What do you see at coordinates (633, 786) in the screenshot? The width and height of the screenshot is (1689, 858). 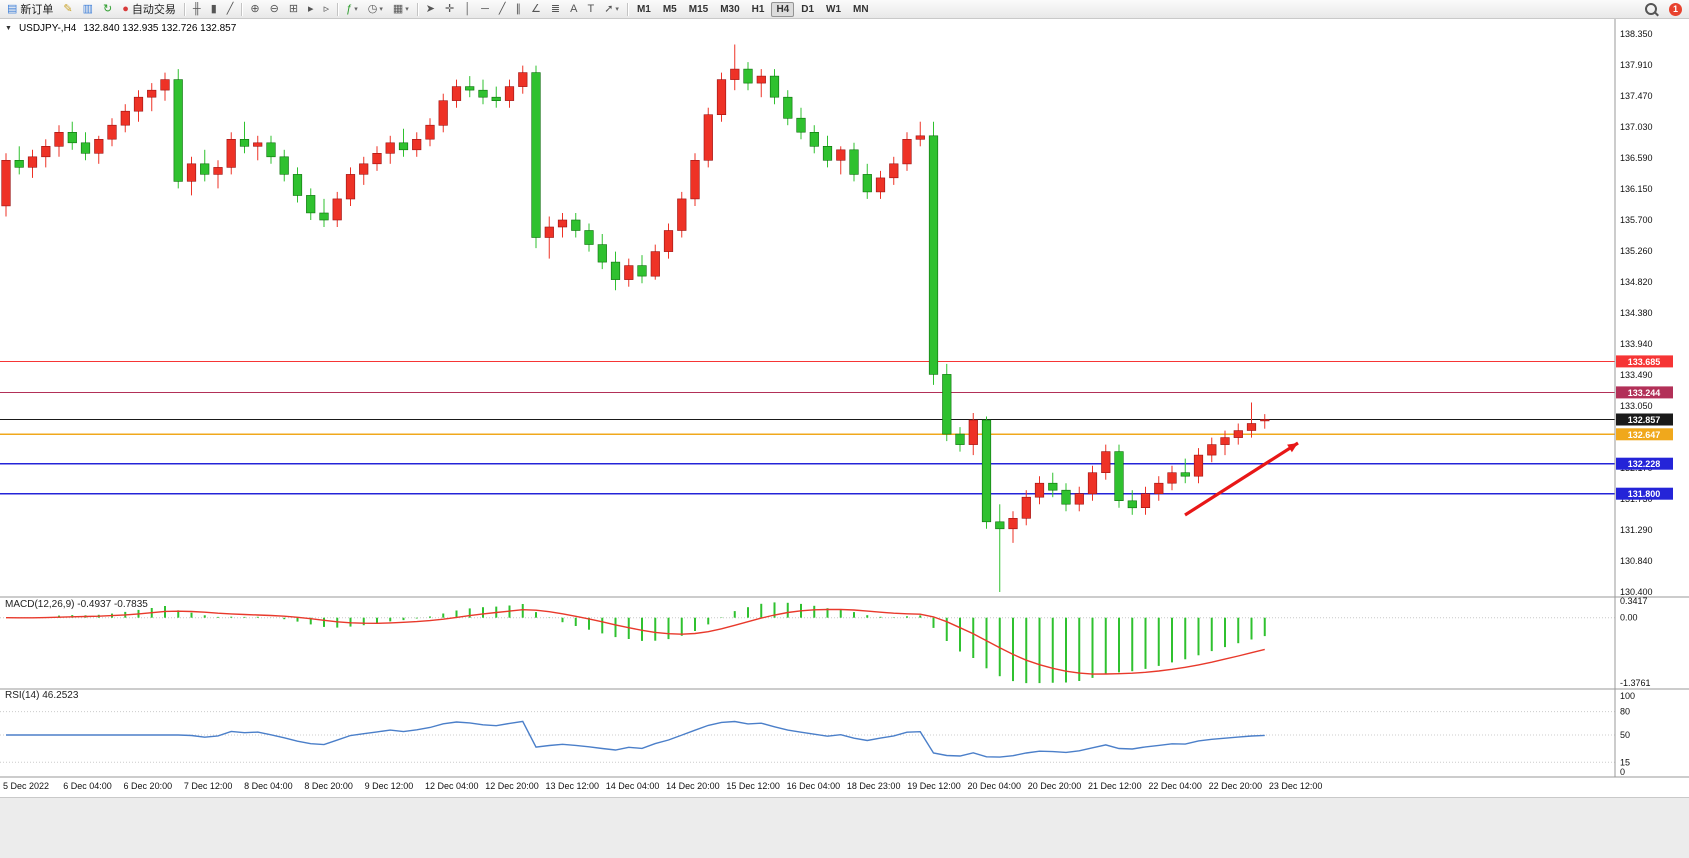 I see `time-axis-label: 14 Dec 04:00` at bounding box center [633, 786].